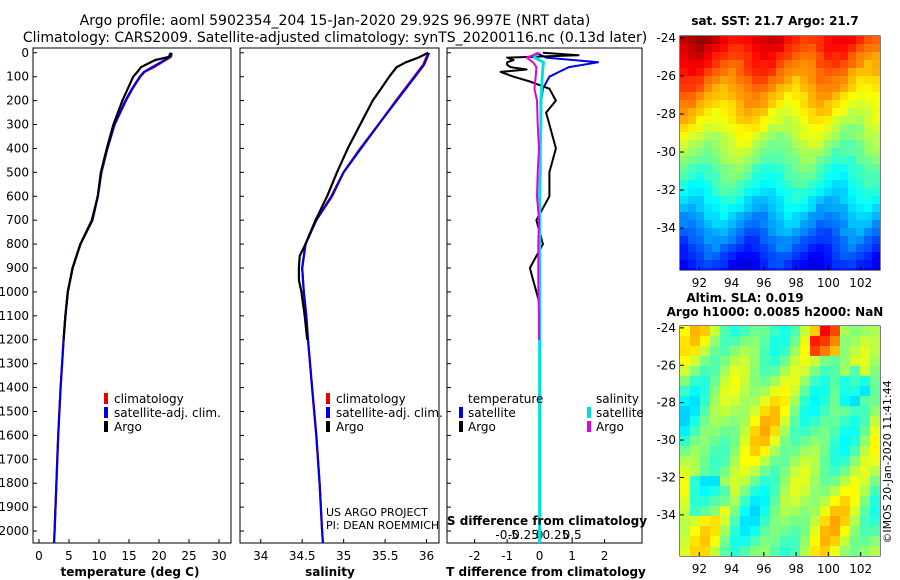  What do you see at coordinates (540, 556) in the screenshot?
I see `t-diff-tick-label: 0` at bounding box center [540, 556].